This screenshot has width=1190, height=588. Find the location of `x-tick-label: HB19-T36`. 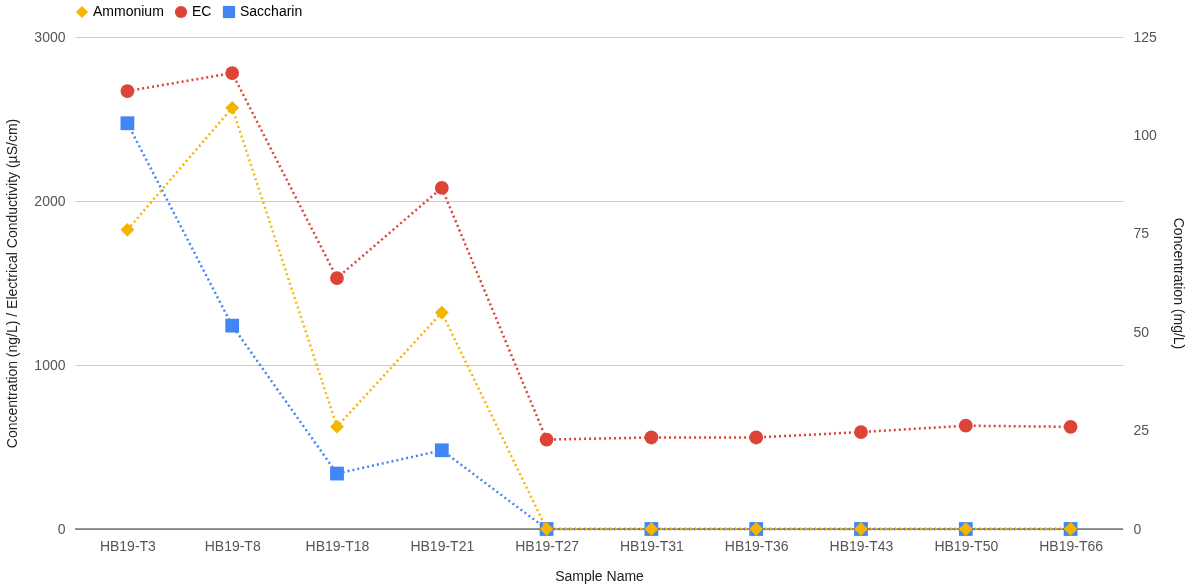

x-tick-label: HB19-T36 is located at coordinates (756, 545).